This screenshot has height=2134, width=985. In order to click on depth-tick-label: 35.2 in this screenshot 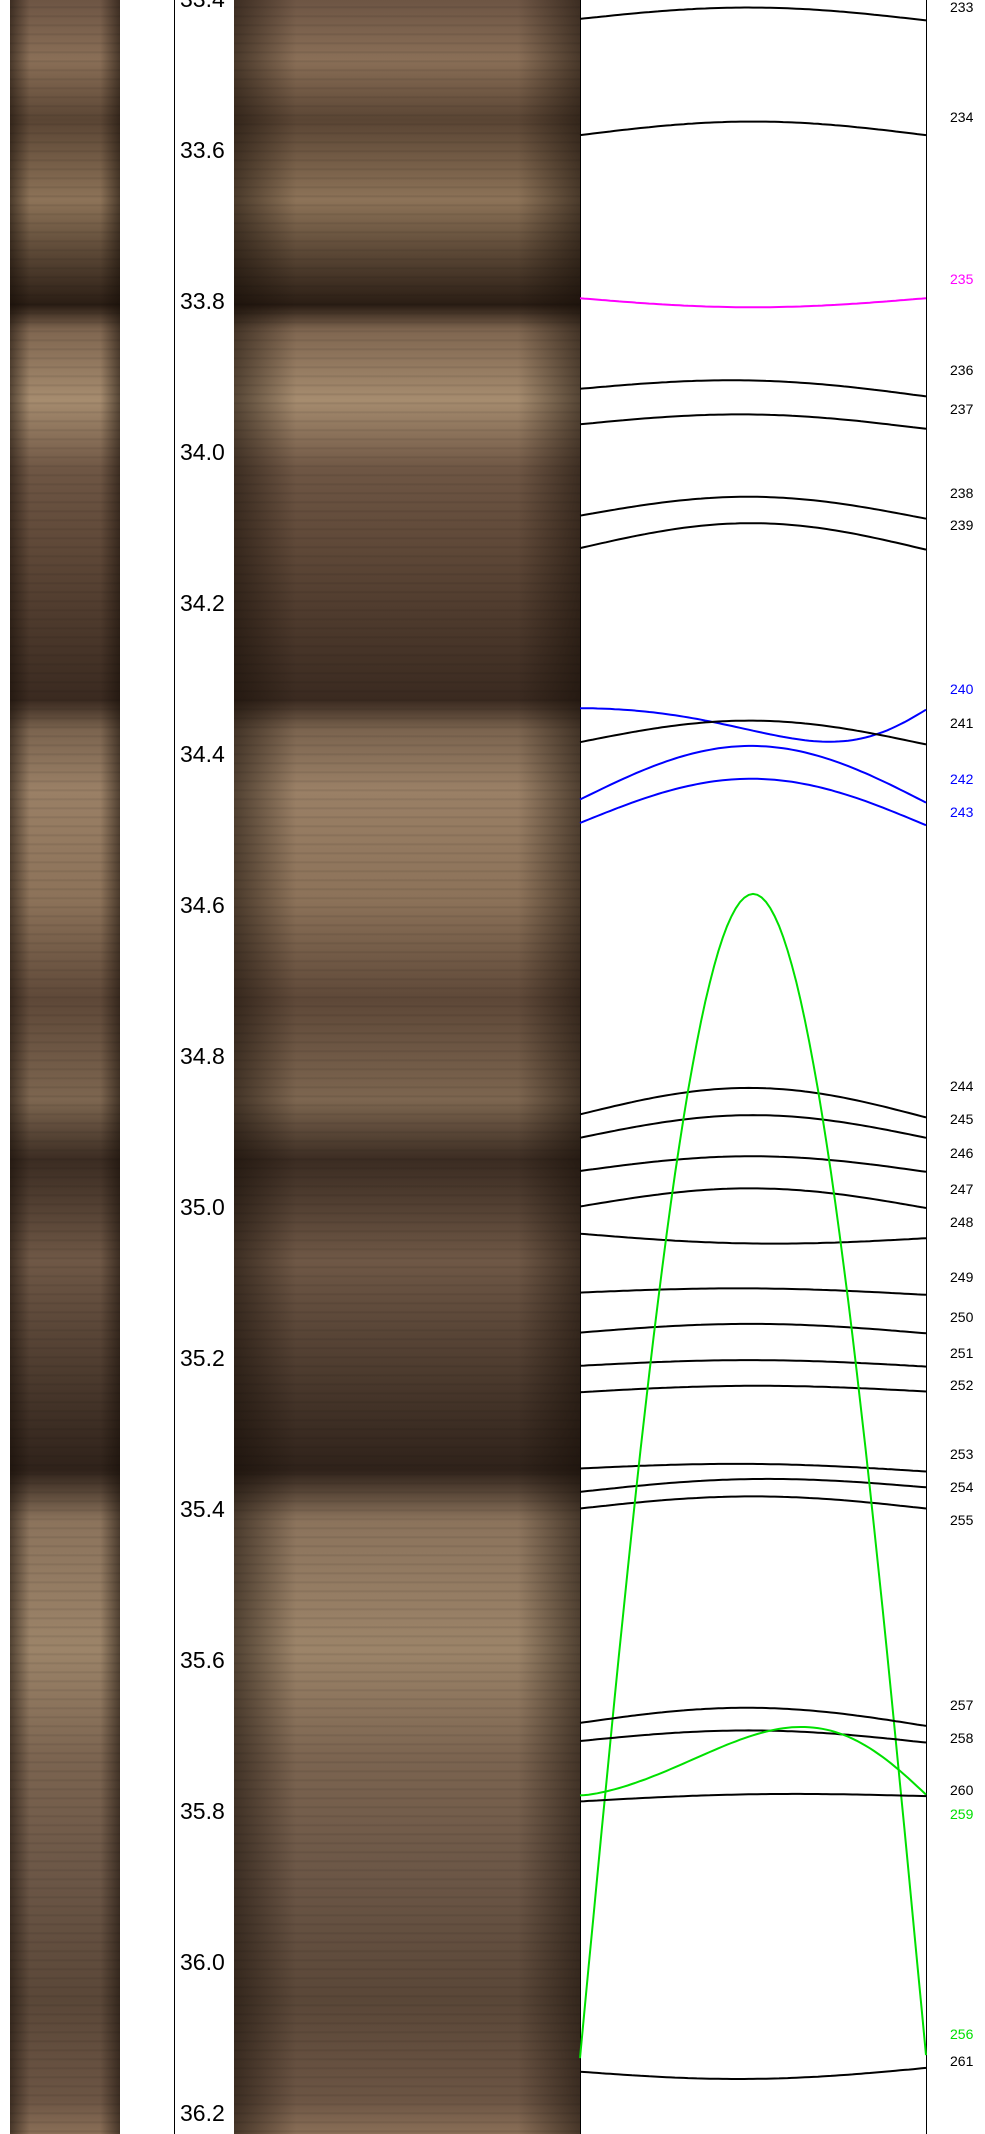, I will do `click(202, 1358)`.